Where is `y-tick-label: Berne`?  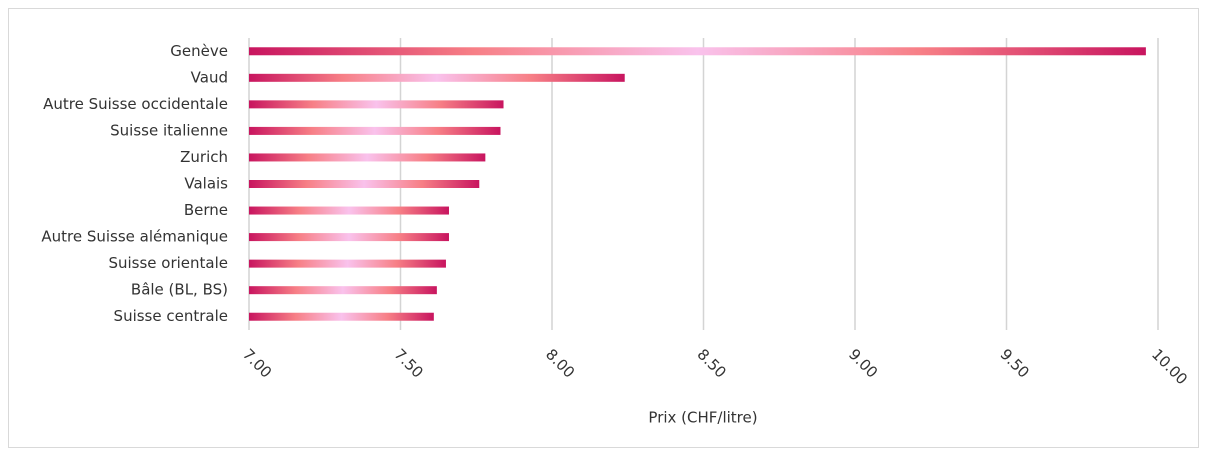 y-tick-label: Berne is located at coordinates (206, 210).